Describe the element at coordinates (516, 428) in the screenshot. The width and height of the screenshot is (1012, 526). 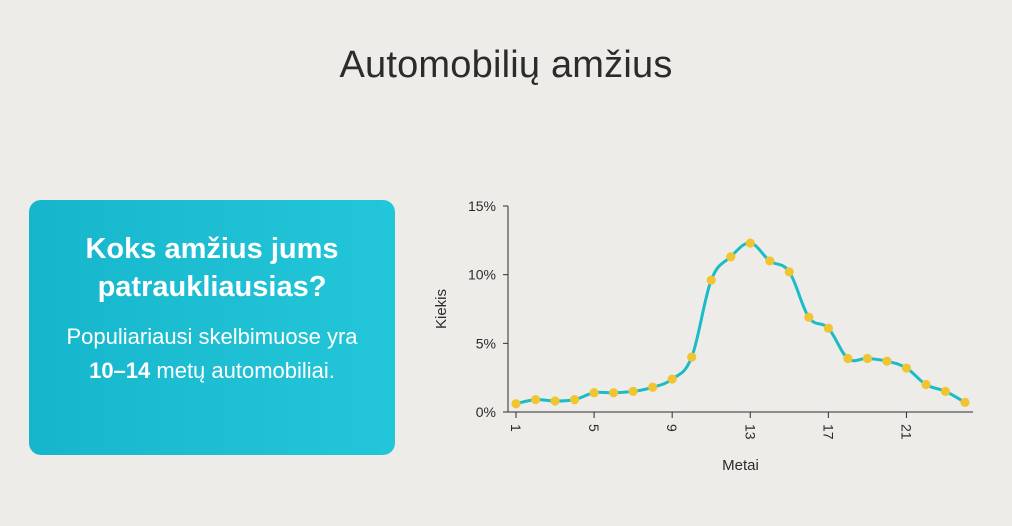
I see `x-tick-label: 1` at that location.